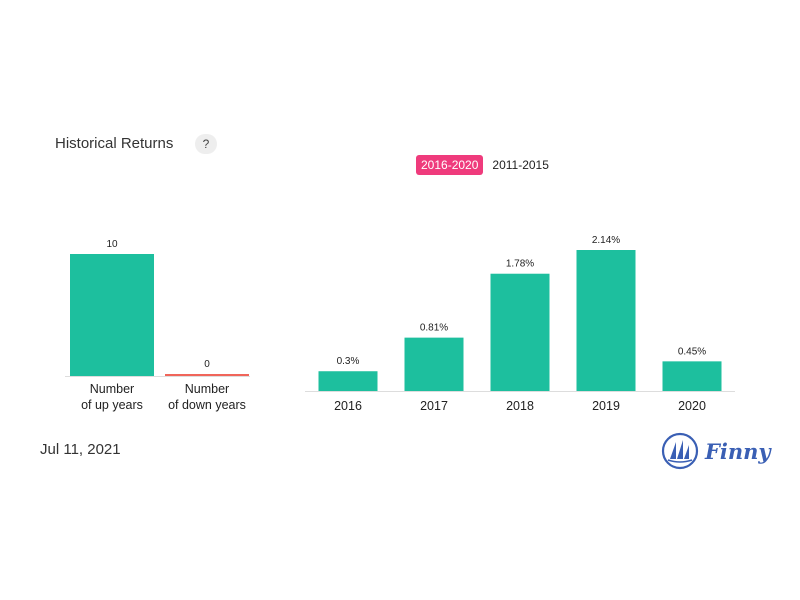 This screenshot has height=600, width=800. I want to click on help-button: ?, so click(206, 144).